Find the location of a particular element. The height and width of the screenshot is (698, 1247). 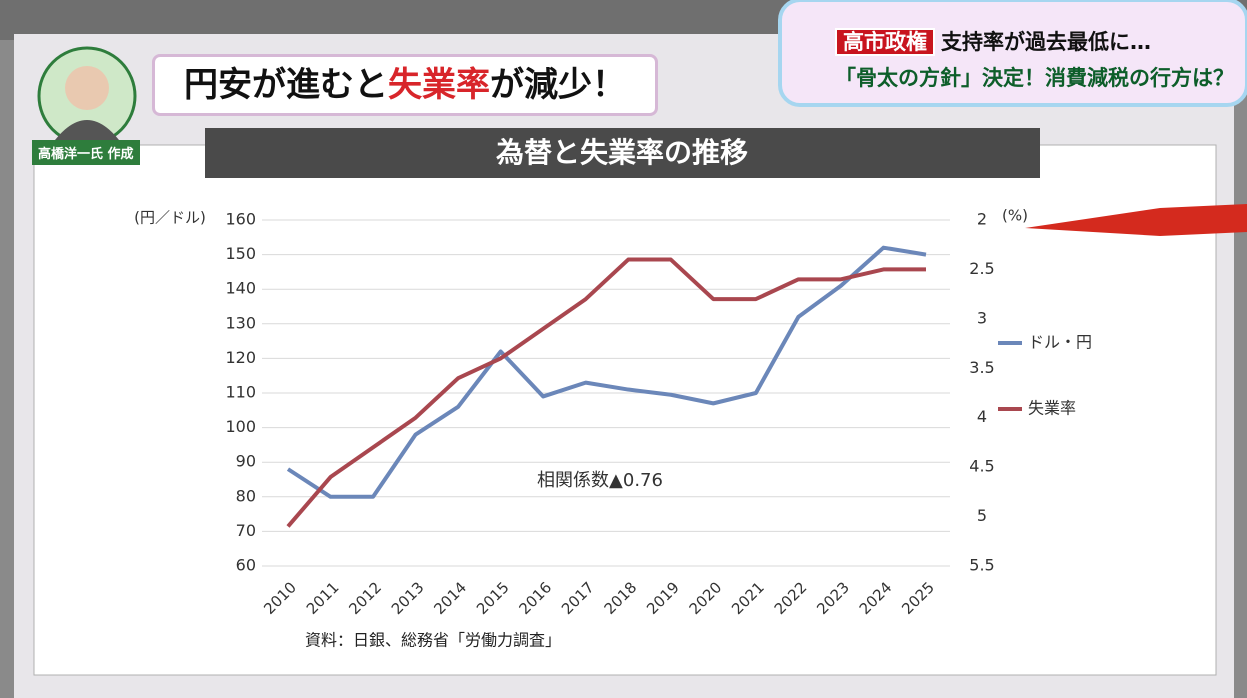

y-tick-label: 160 is located at coordinates (240, 219).